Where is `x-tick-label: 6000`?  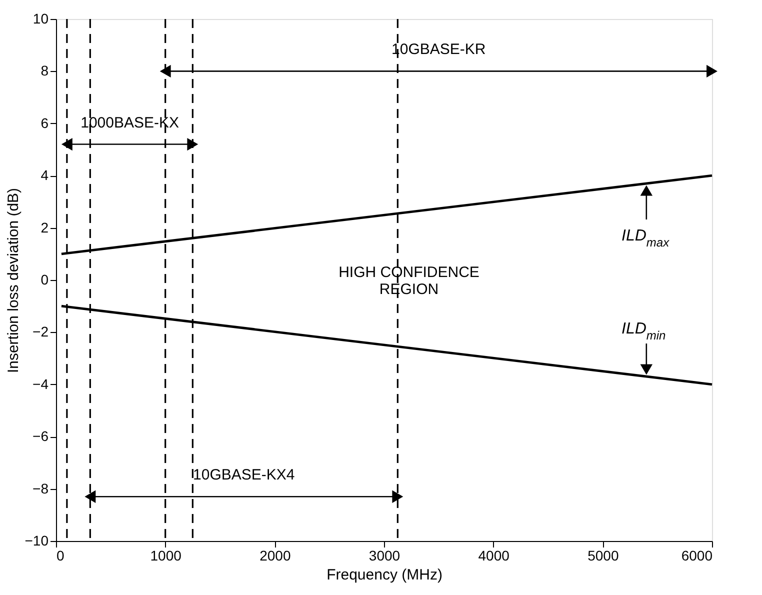
x-tick-label: 6000 is located at coordinates (697, 556).